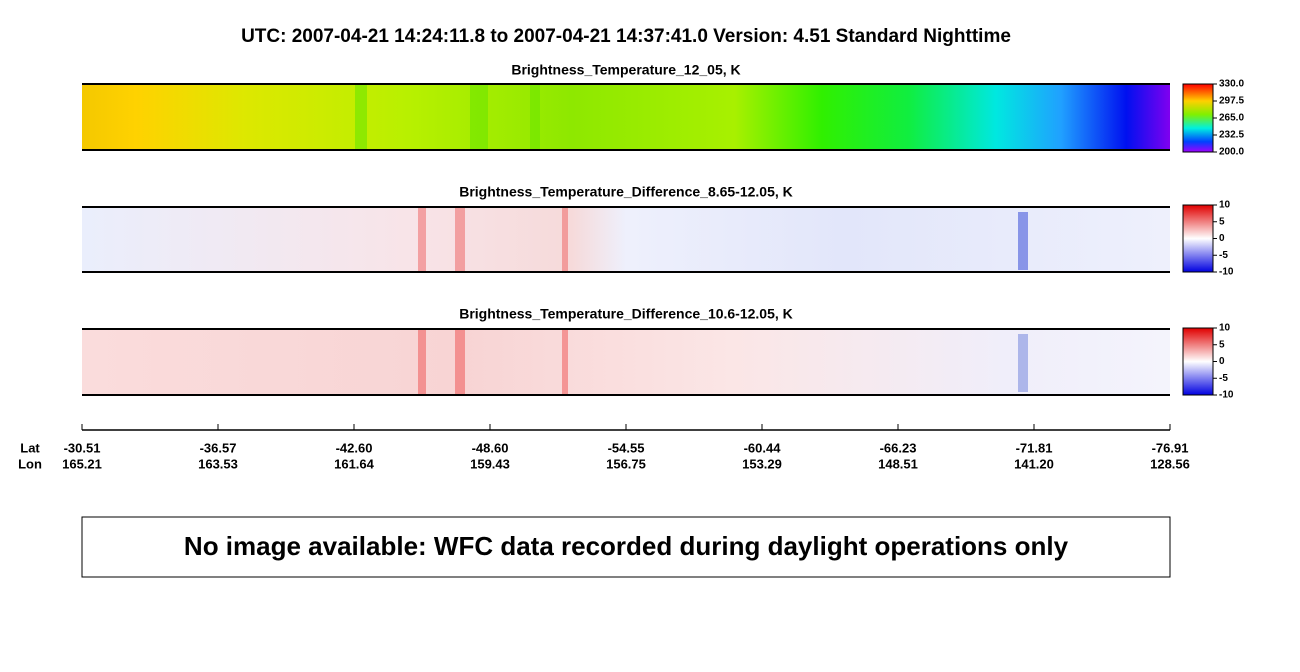 The width and height of the screenshot is (1300, 672). I want to click on panel-title: Brightness_Temperature_12_05, K, so click(625, 70).